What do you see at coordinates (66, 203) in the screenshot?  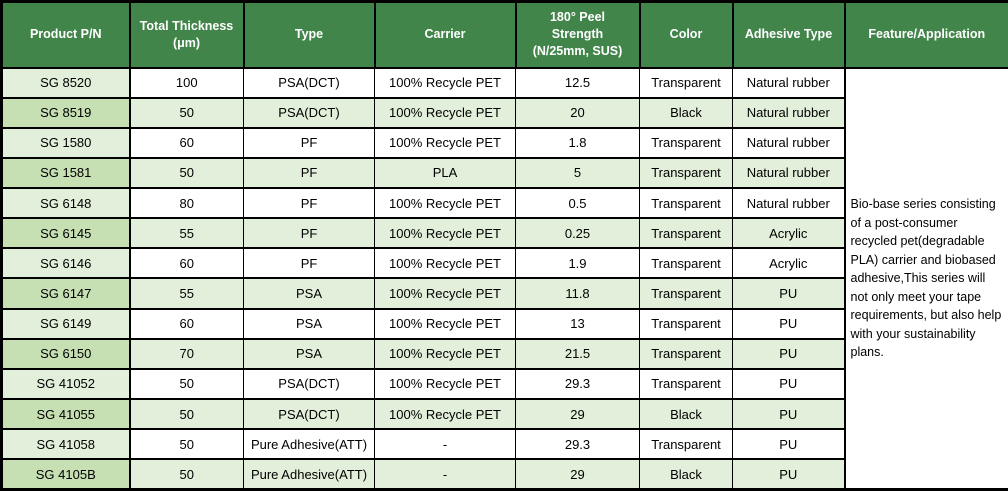 I see `product-pn-cell: SG 6148` at bounding box center [66, 203].